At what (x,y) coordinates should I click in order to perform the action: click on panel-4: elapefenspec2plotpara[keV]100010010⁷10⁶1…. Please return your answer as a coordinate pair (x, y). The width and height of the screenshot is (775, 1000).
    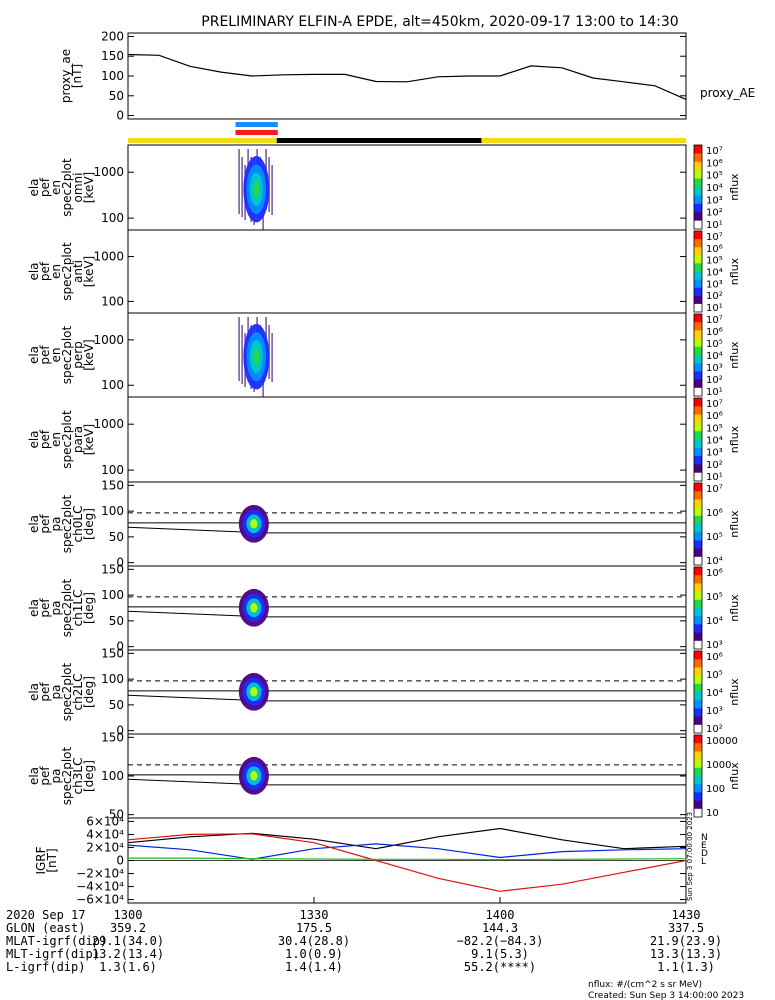
    Looking at the image, I should click on (384, 439).